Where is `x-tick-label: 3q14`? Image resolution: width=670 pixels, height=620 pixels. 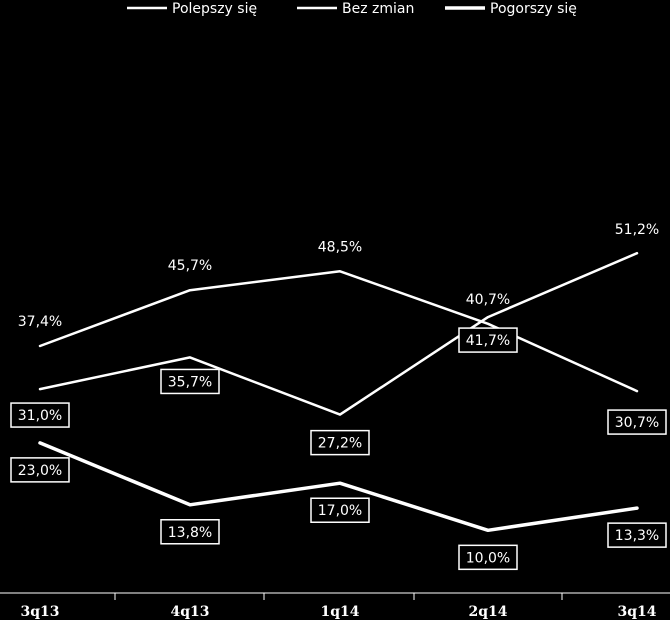
x-tick-label: 3q14 is located at coordinates (636, 612).